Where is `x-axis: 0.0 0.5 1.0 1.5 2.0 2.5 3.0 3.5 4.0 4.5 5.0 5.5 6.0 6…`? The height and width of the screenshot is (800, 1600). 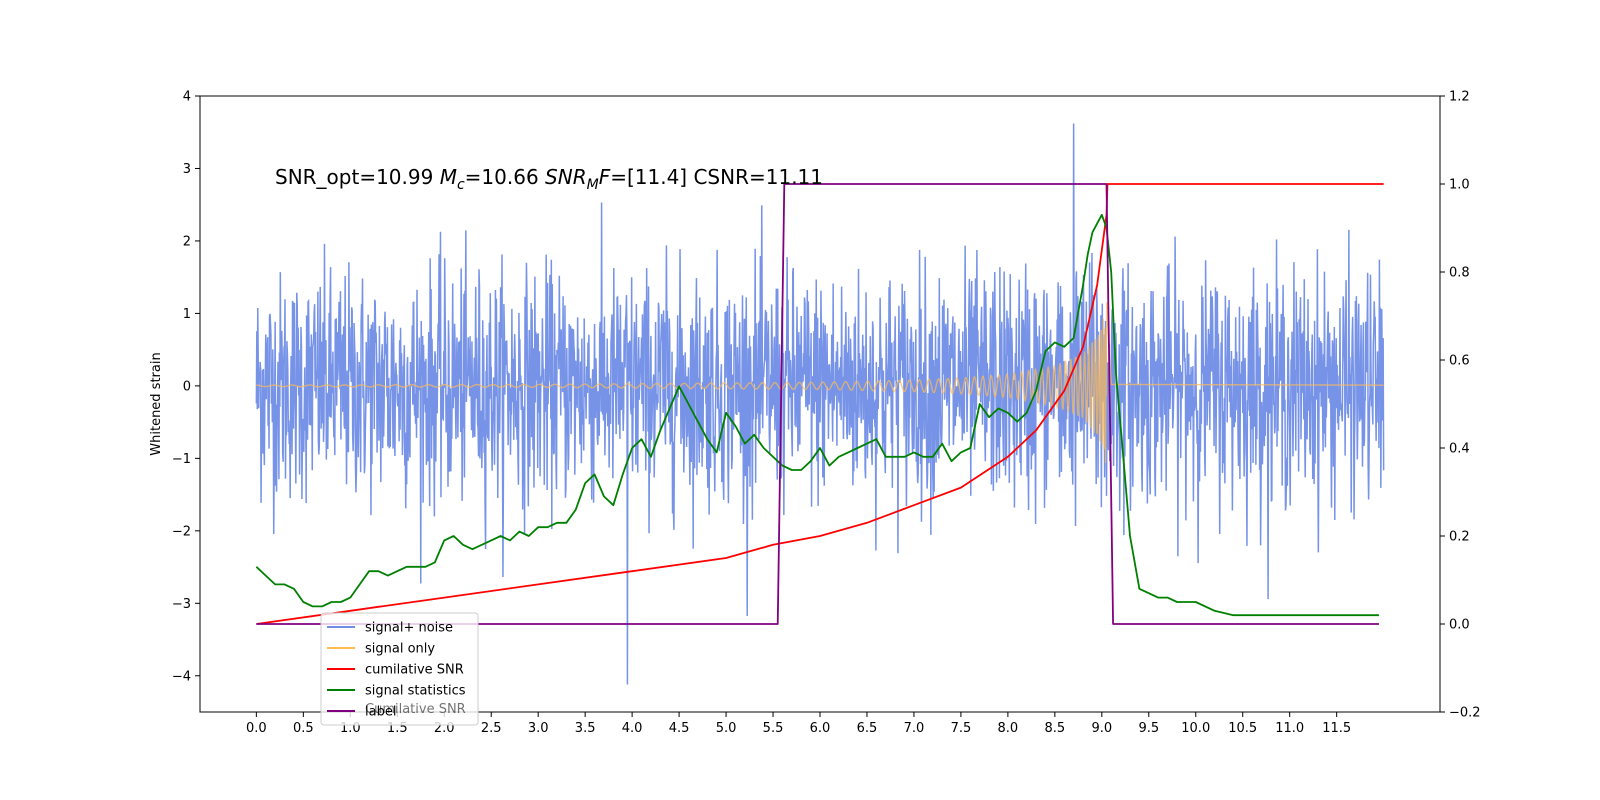
x-axis: 0.0 0.5 1.0 1.5 2.0 2.5 3.0 3.5 4.0 4.5 5.0 5.5 6.0 6… is located at coordinates (798, 724).